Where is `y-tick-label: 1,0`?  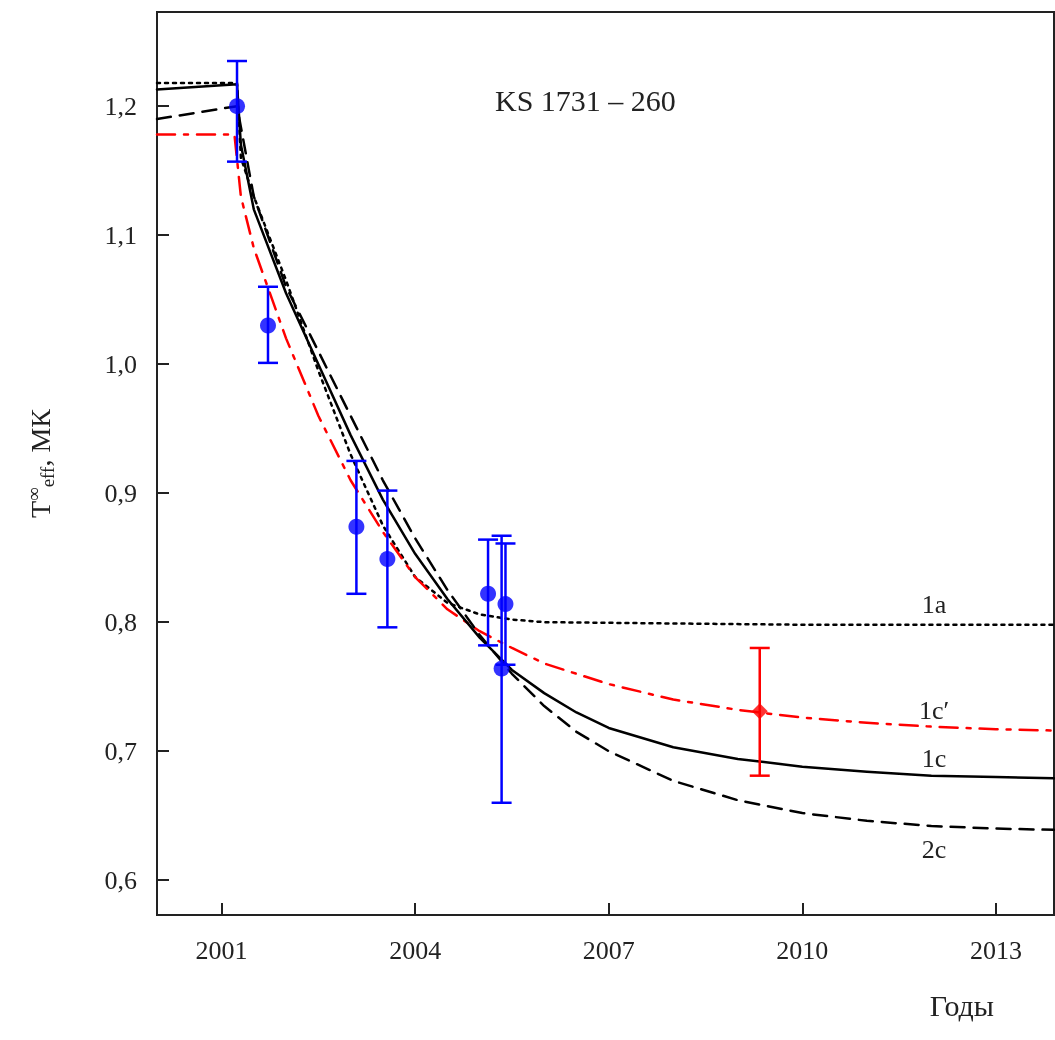 y-tick-label: 1,0 is located at coordinates (120, 364).